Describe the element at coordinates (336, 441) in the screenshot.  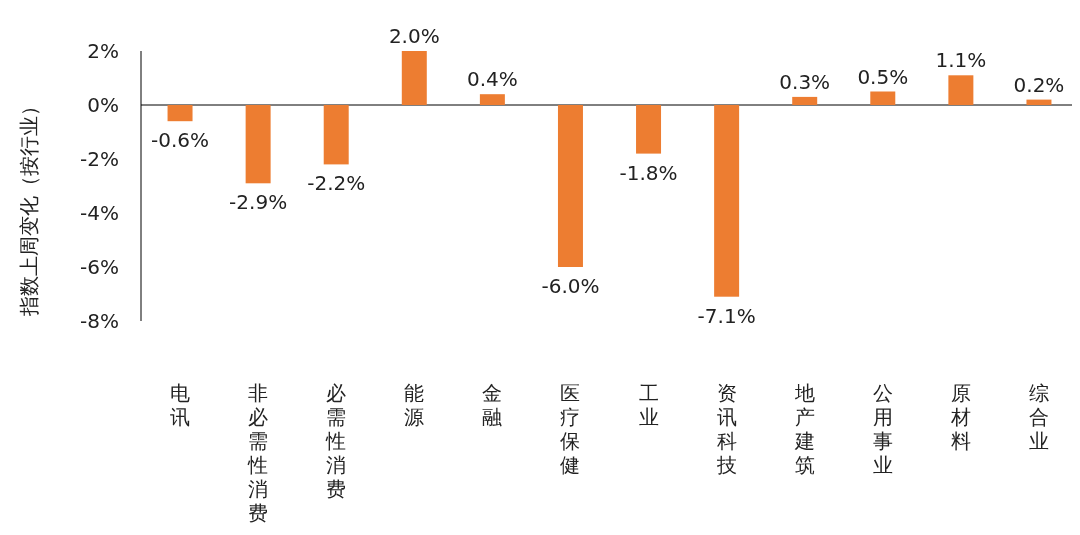
I see `x-tick-label: 必需性消费` at that location.